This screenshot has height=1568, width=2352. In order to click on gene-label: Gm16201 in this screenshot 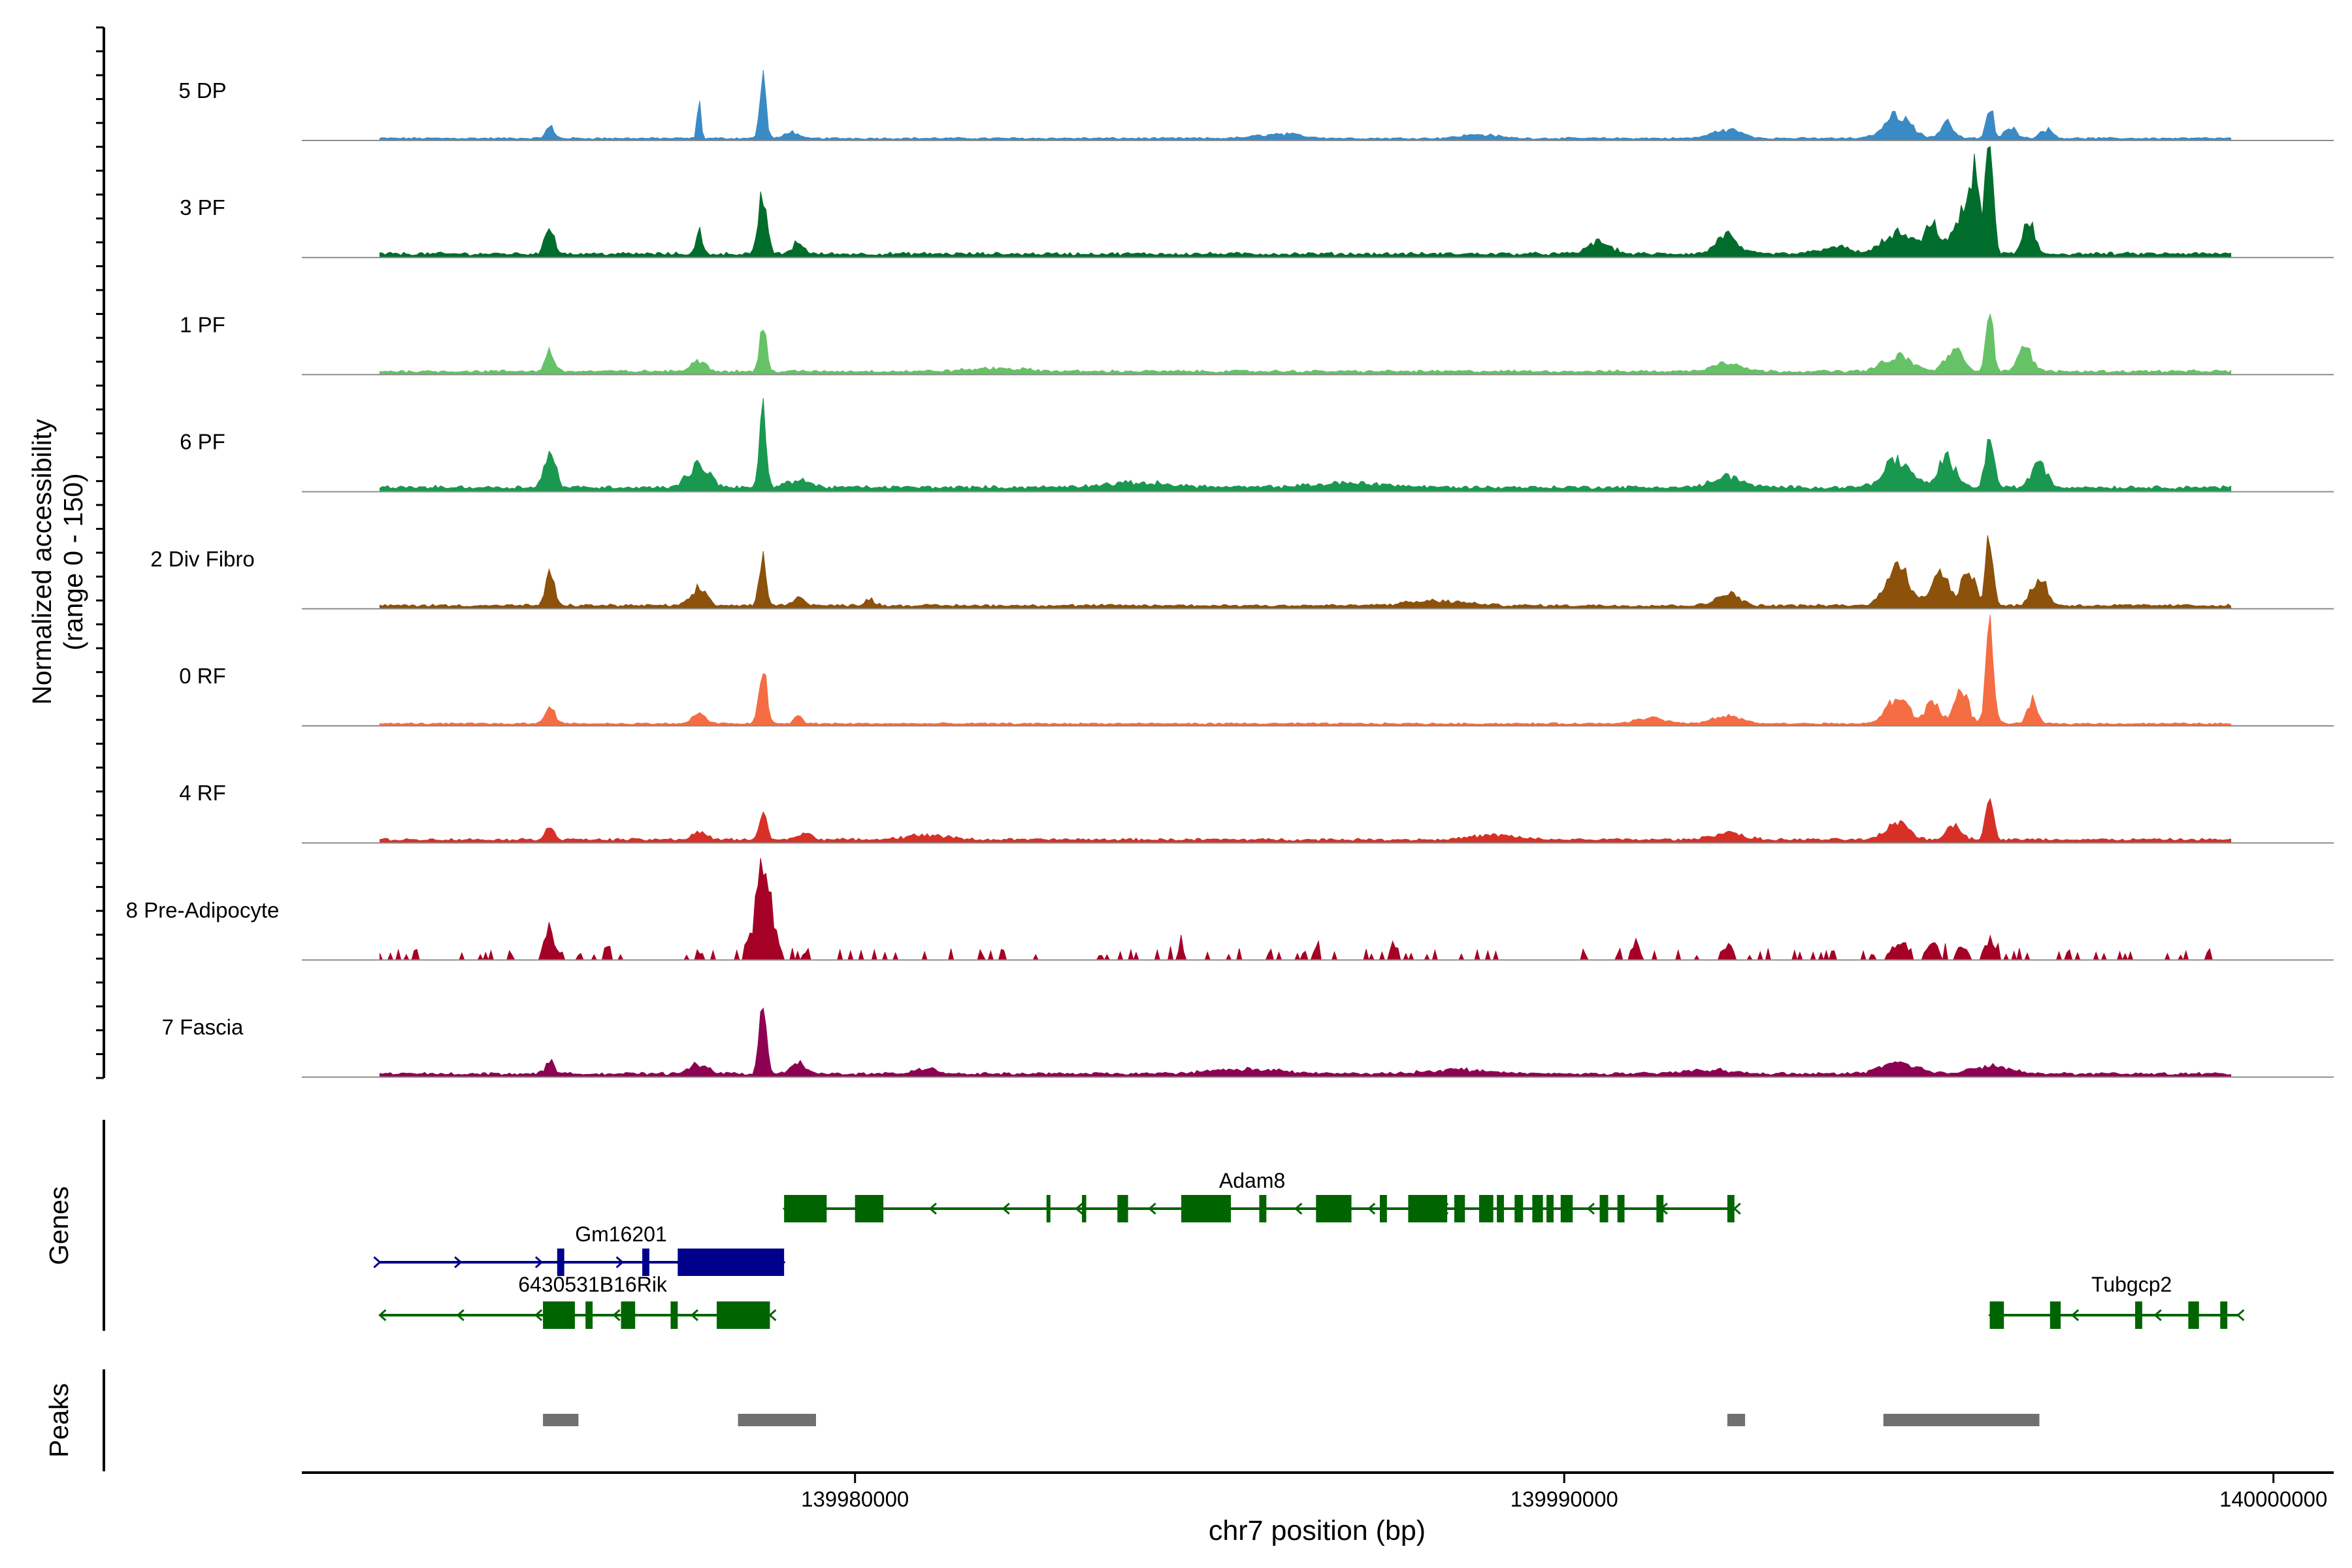, I will do `click(621, 1234)`.